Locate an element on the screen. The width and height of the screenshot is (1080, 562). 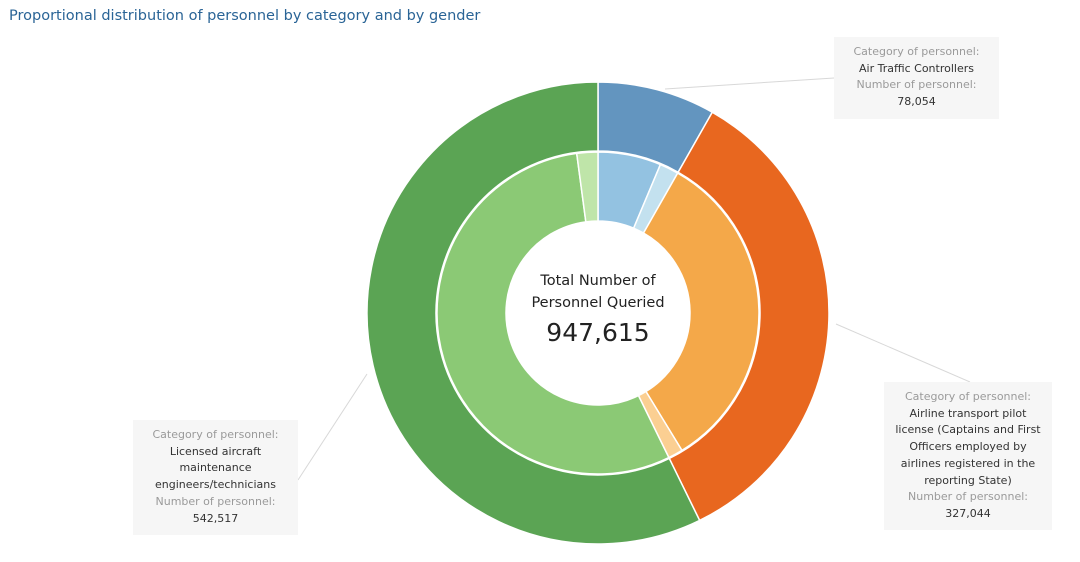
tooltip-category-line: Officers employed by is located at coordinates (968, 447).